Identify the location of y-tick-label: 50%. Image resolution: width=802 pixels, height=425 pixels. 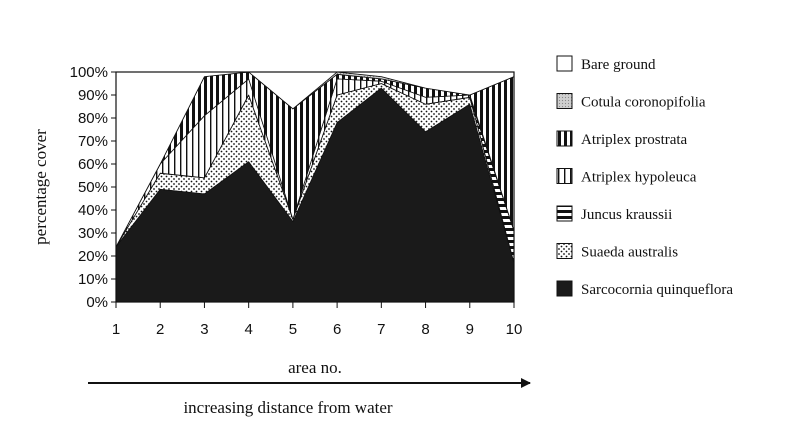
(93, 187).